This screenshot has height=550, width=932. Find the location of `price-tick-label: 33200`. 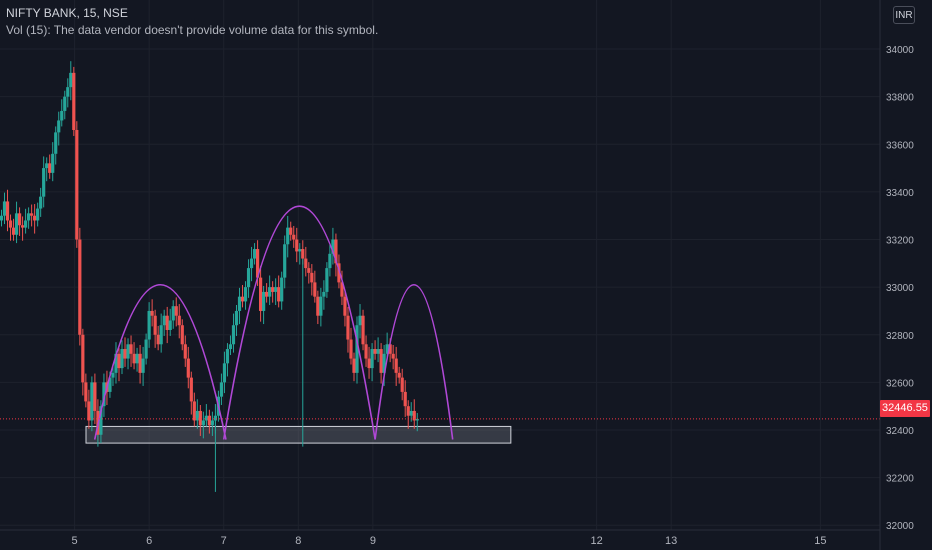

price-tick-label: 33200 is located at coordinates (900, 241).